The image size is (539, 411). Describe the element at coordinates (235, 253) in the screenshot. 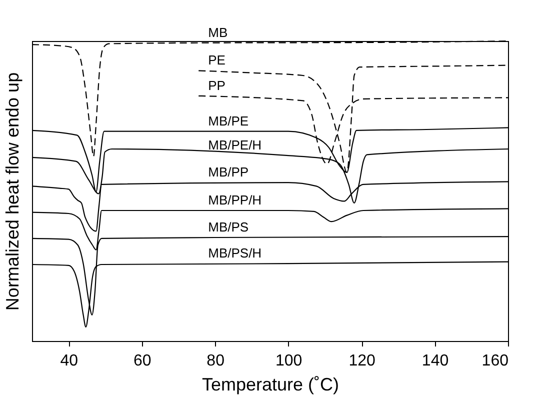

I see `series-label: MB/PS/H` at that location.